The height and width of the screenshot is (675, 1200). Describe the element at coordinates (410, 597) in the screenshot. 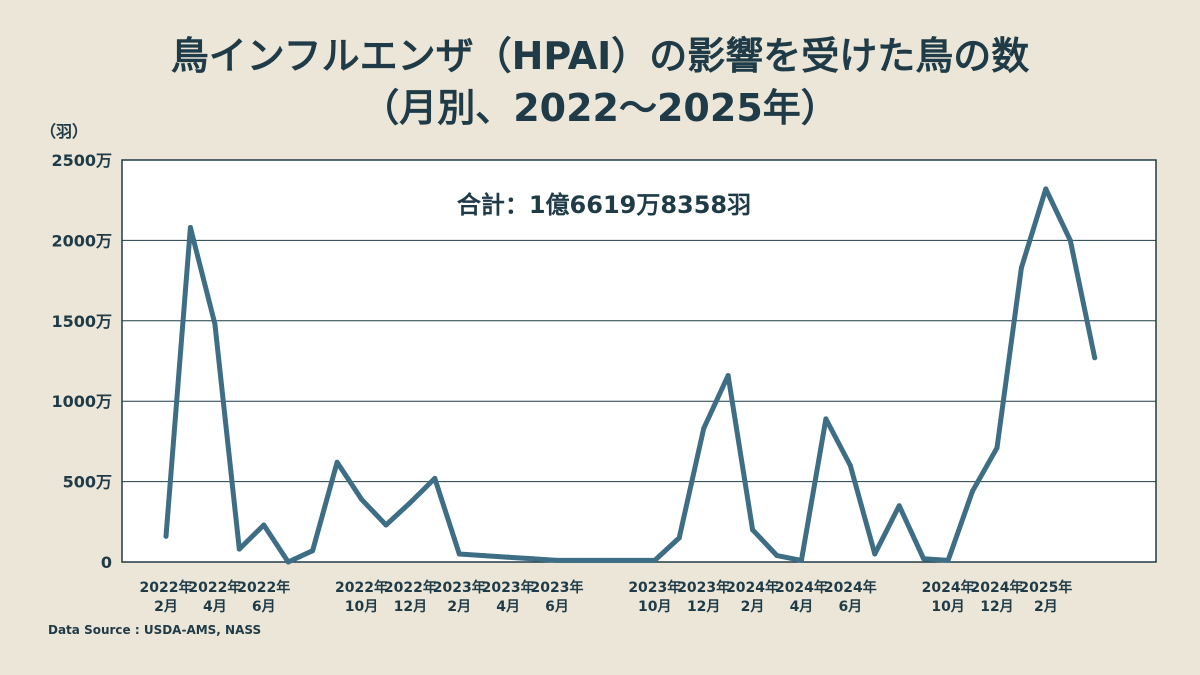

I see `x-tick-label: 2022年 12月` at that location.